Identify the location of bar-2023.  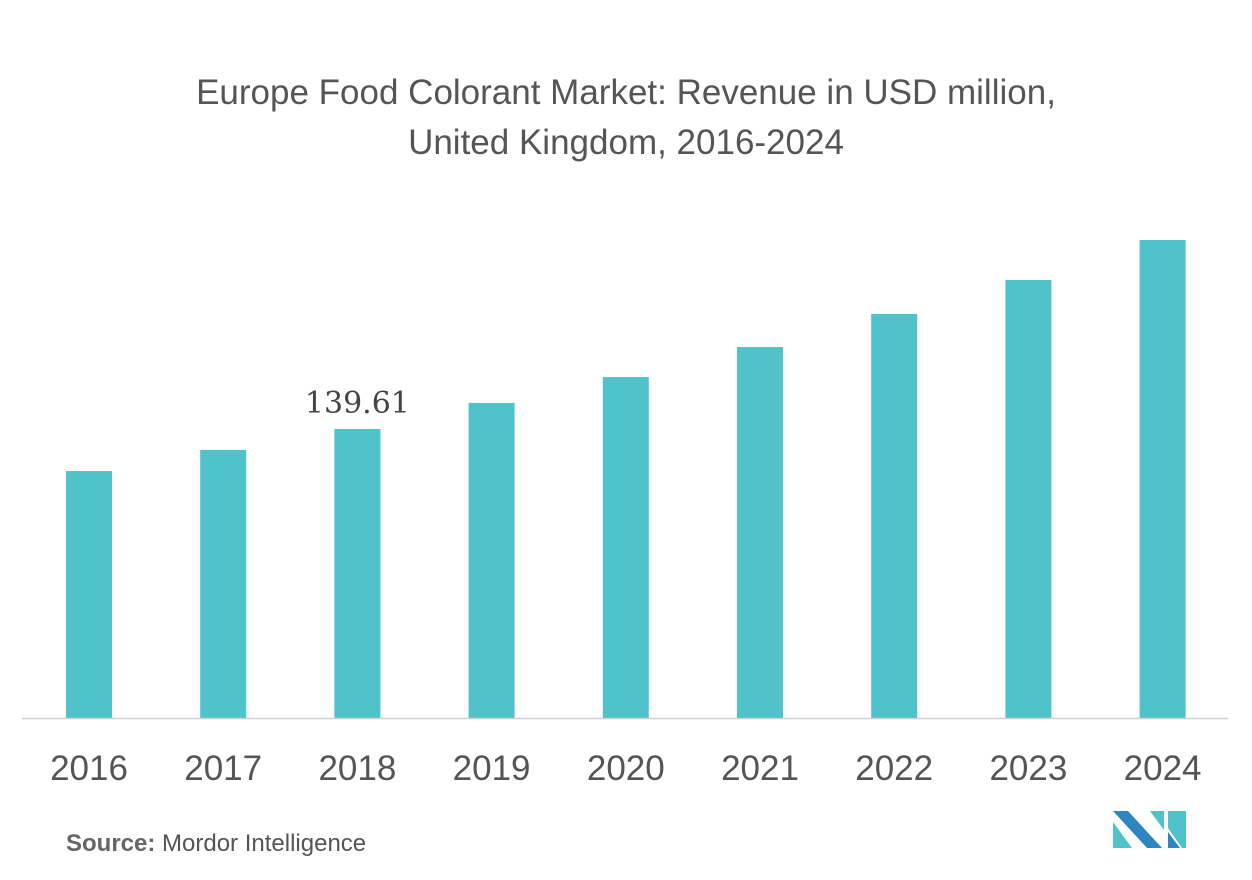
(1028, 498).